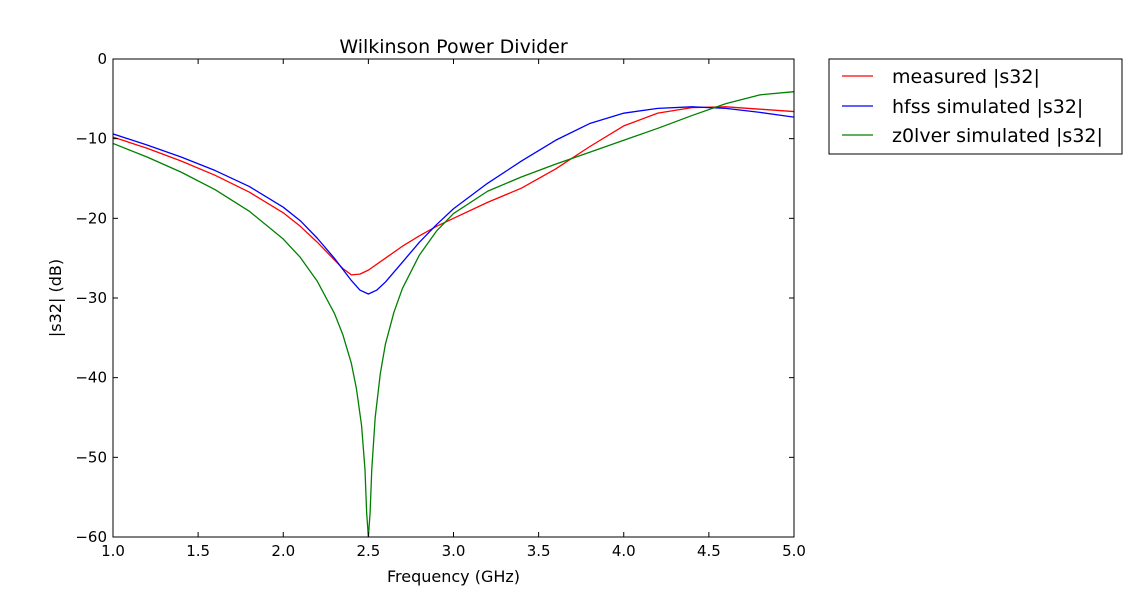 This screenshot has width=1133, height=597. I want to click on legend-frame, so click(975, 106).